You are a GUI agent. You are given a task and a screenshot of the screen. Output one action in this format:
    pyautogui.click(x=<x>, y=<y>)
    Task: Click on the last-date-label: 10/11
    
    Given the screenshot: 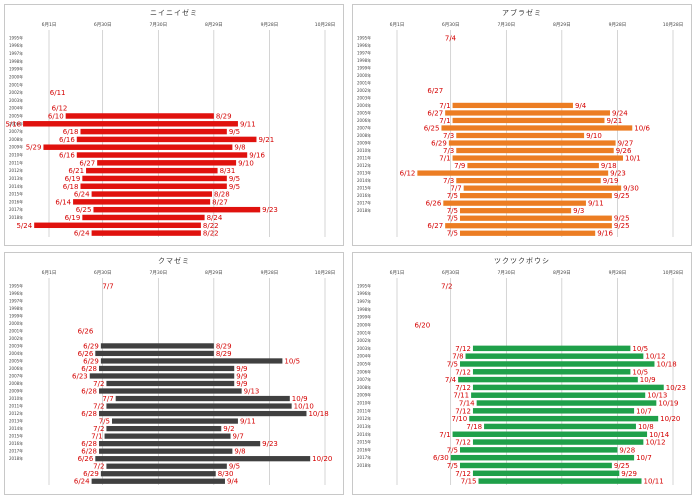 What is the action you would take?
    pyautogui.click(x=654, y=482)
    